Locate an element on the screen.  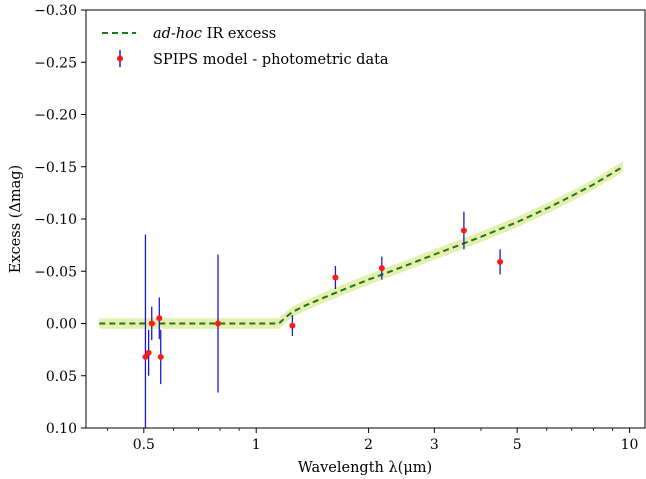
legend-label-model: ad-hoc IR excess is located at coordinates (214, 34).